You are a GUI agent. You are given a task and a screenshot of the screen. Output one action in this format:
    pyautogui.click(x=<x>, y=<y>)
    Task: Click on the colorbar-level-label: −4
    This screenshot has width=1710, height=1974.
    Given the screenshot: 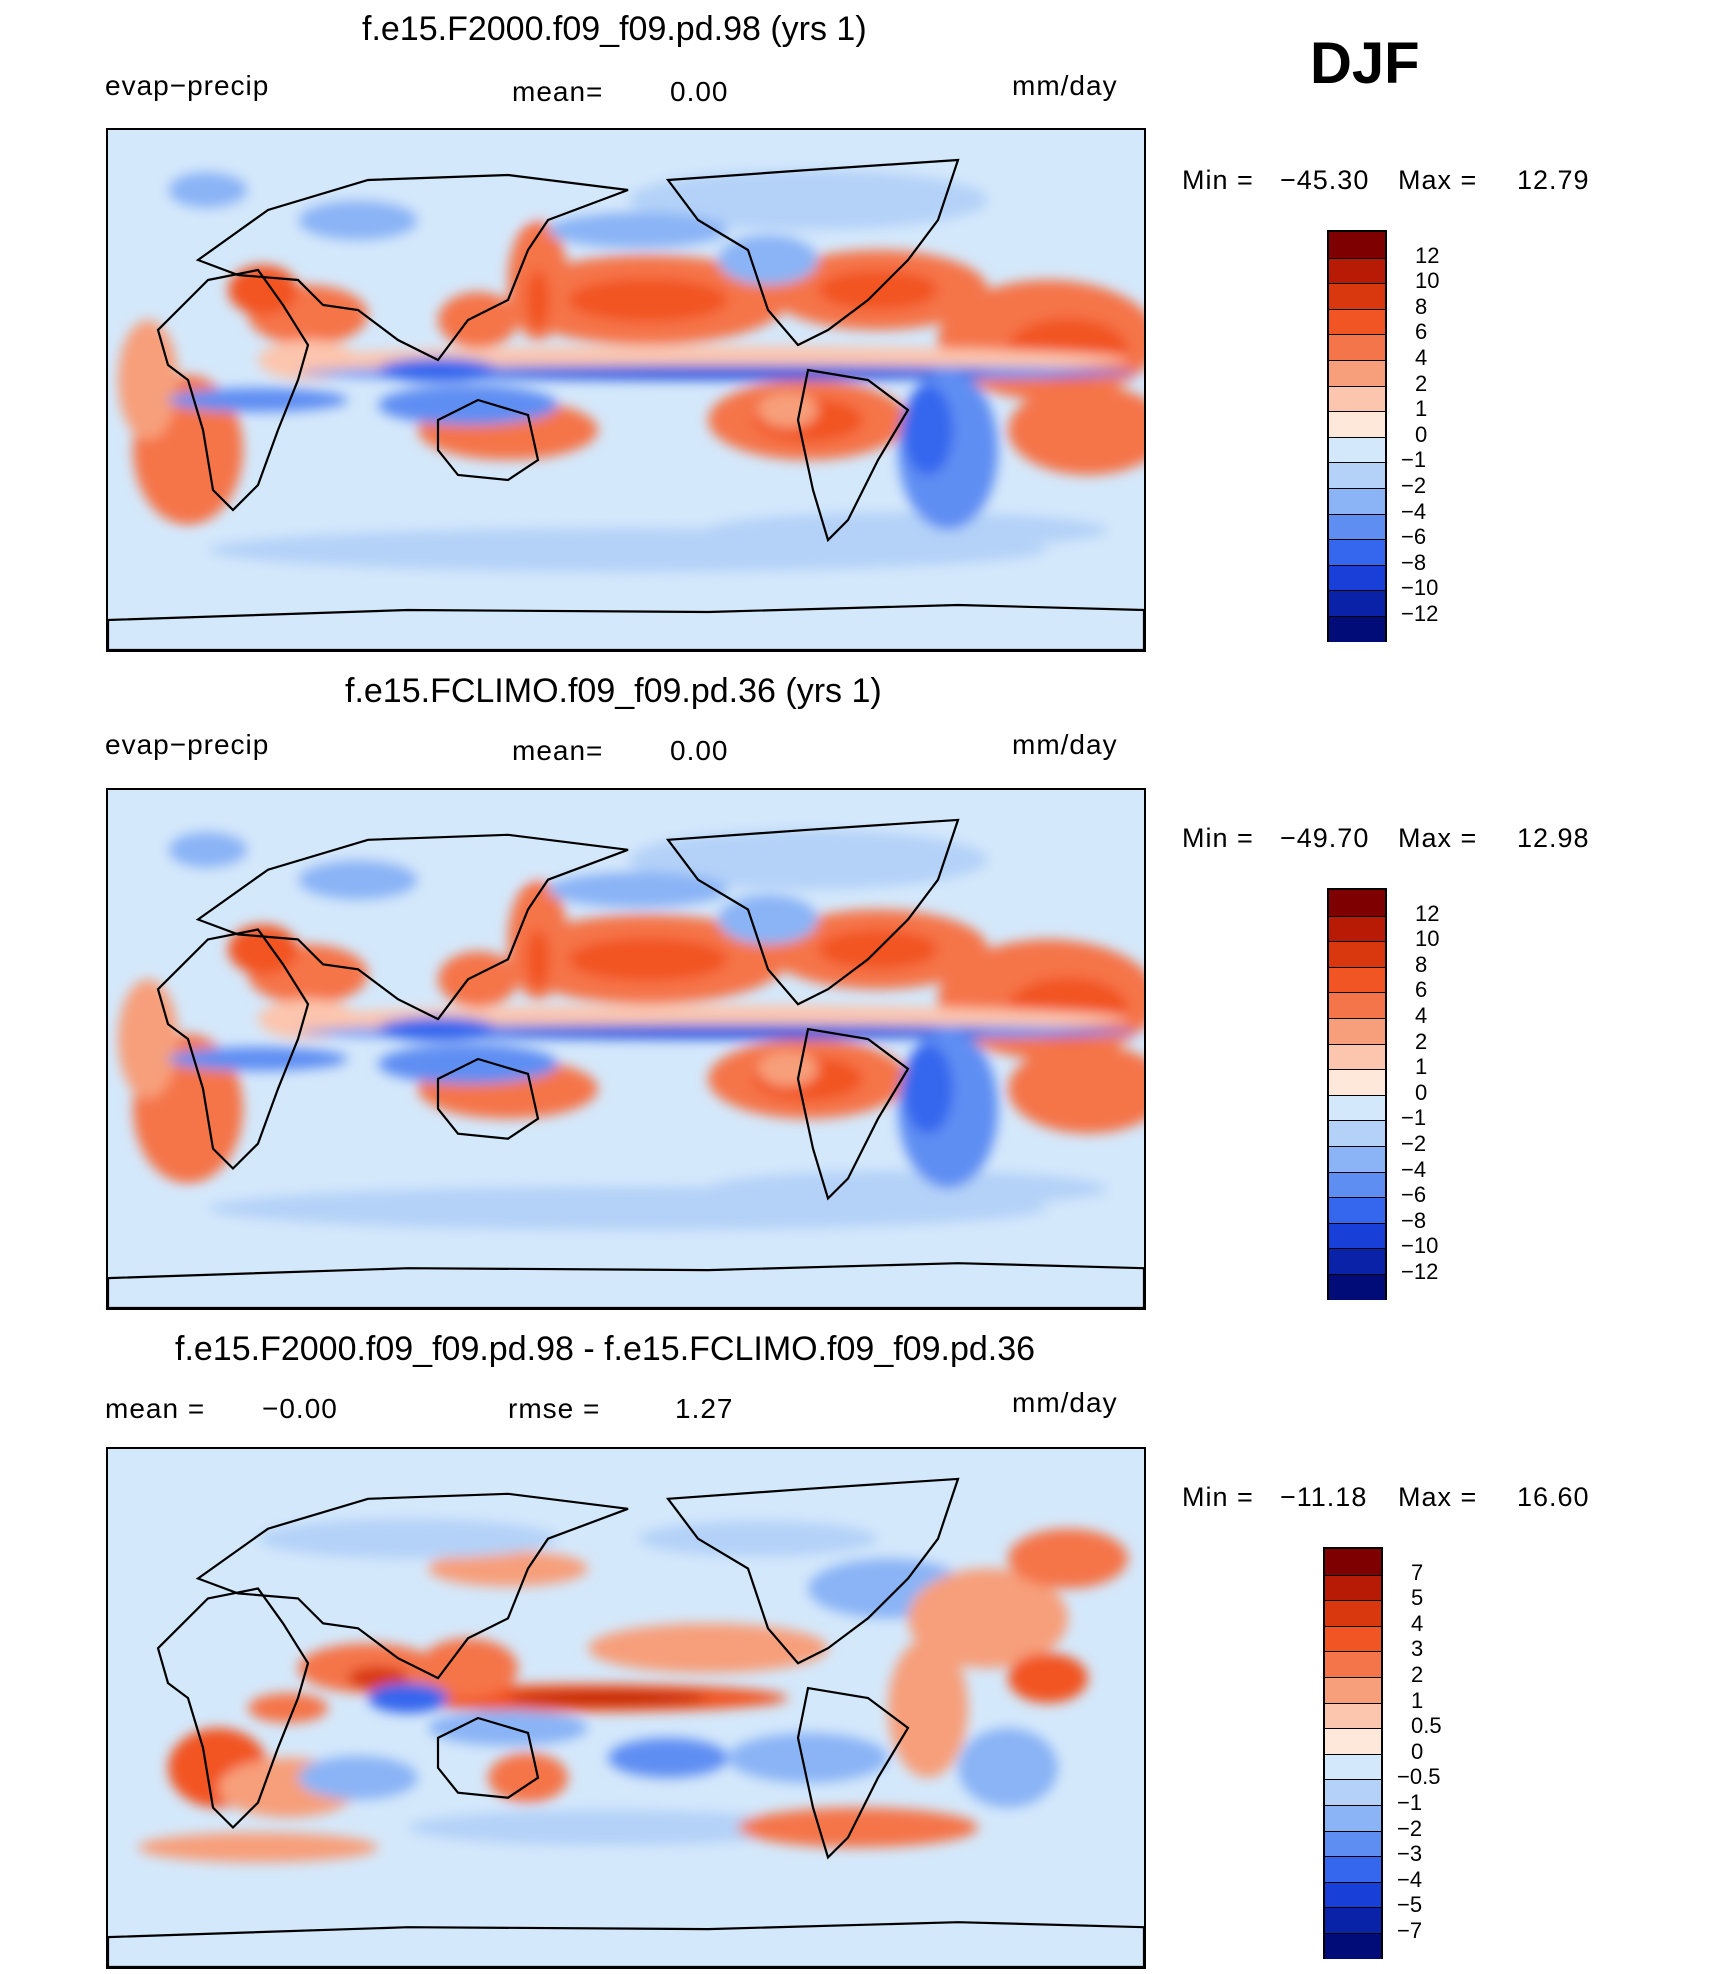 What is the action you would take?
    pyautogui.click(x=1410, y=1879)
    